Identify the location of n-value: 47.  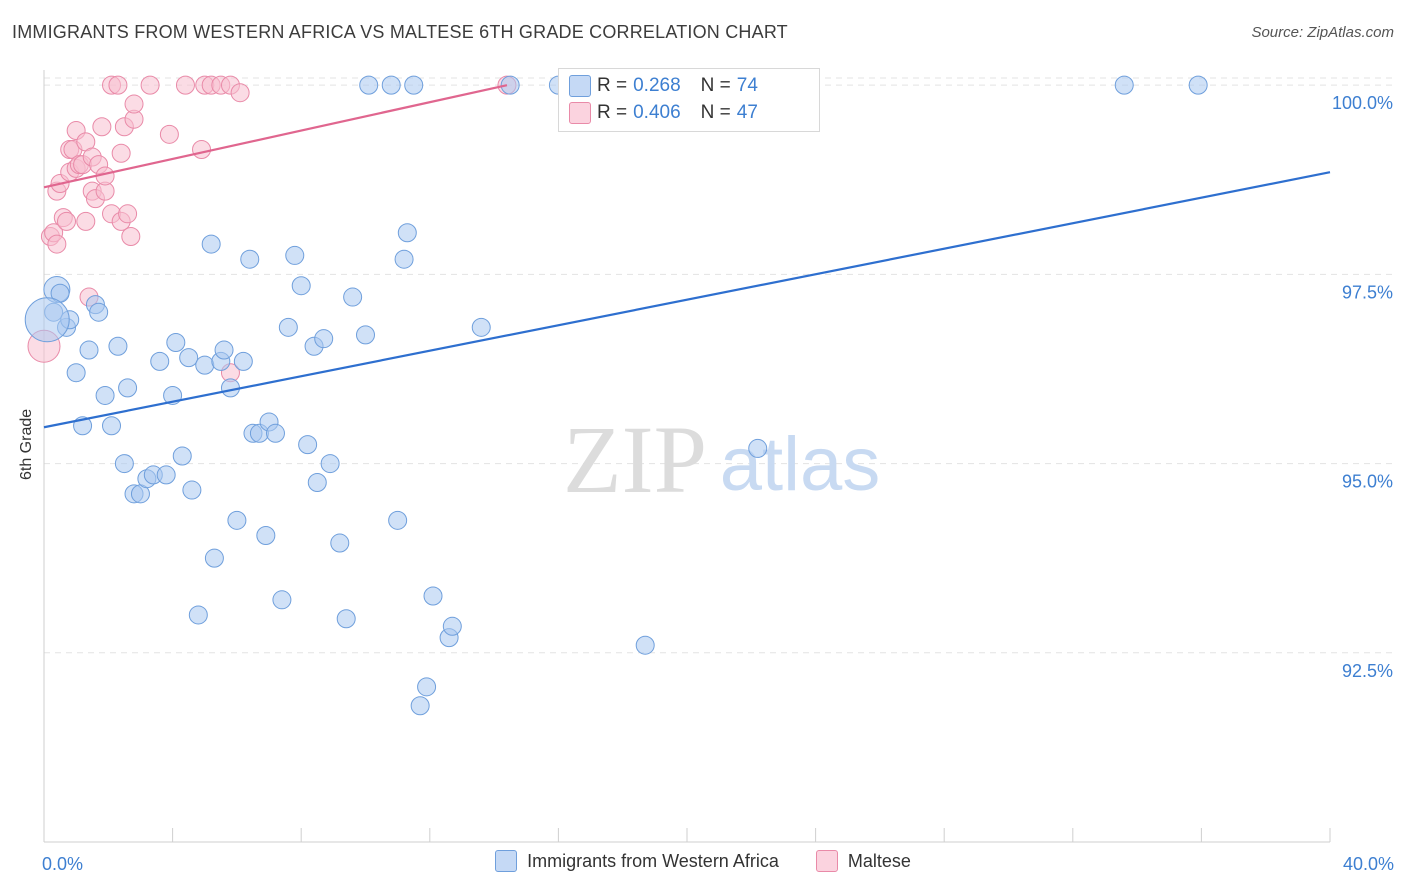
(747, 112).